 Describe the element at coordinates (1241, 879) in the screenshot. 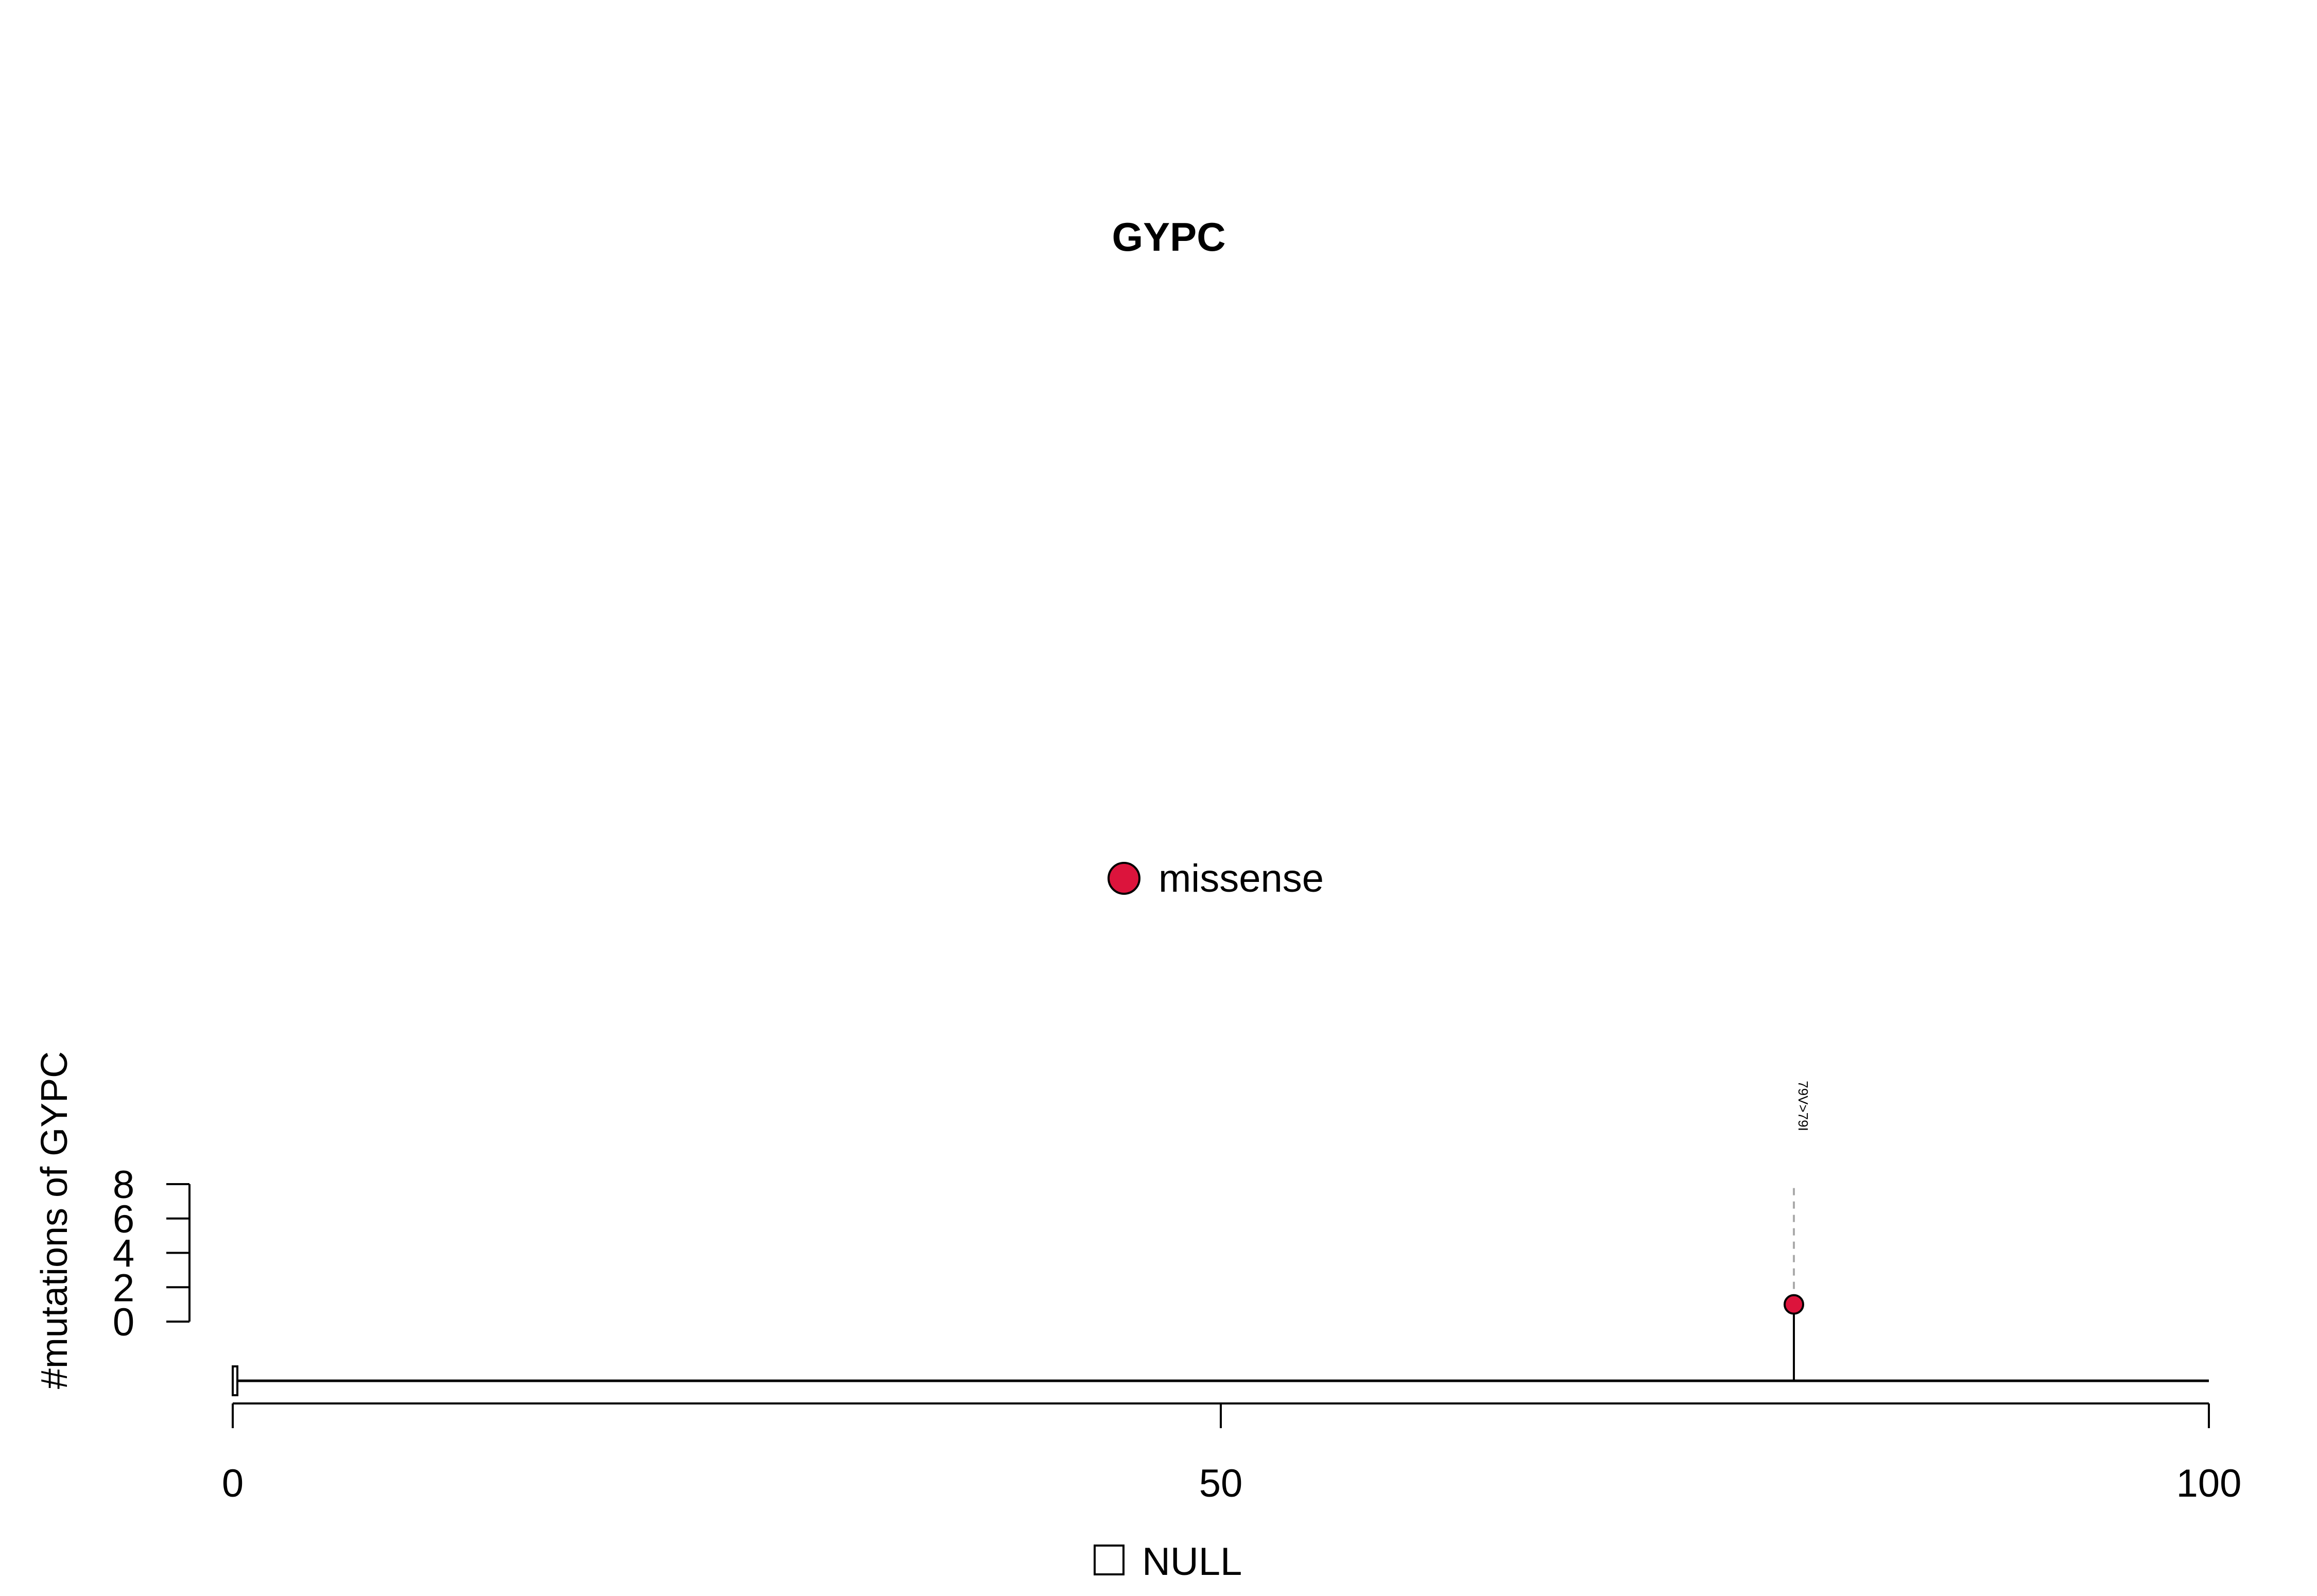

I see `mutation-legend-label: missense` at that location.